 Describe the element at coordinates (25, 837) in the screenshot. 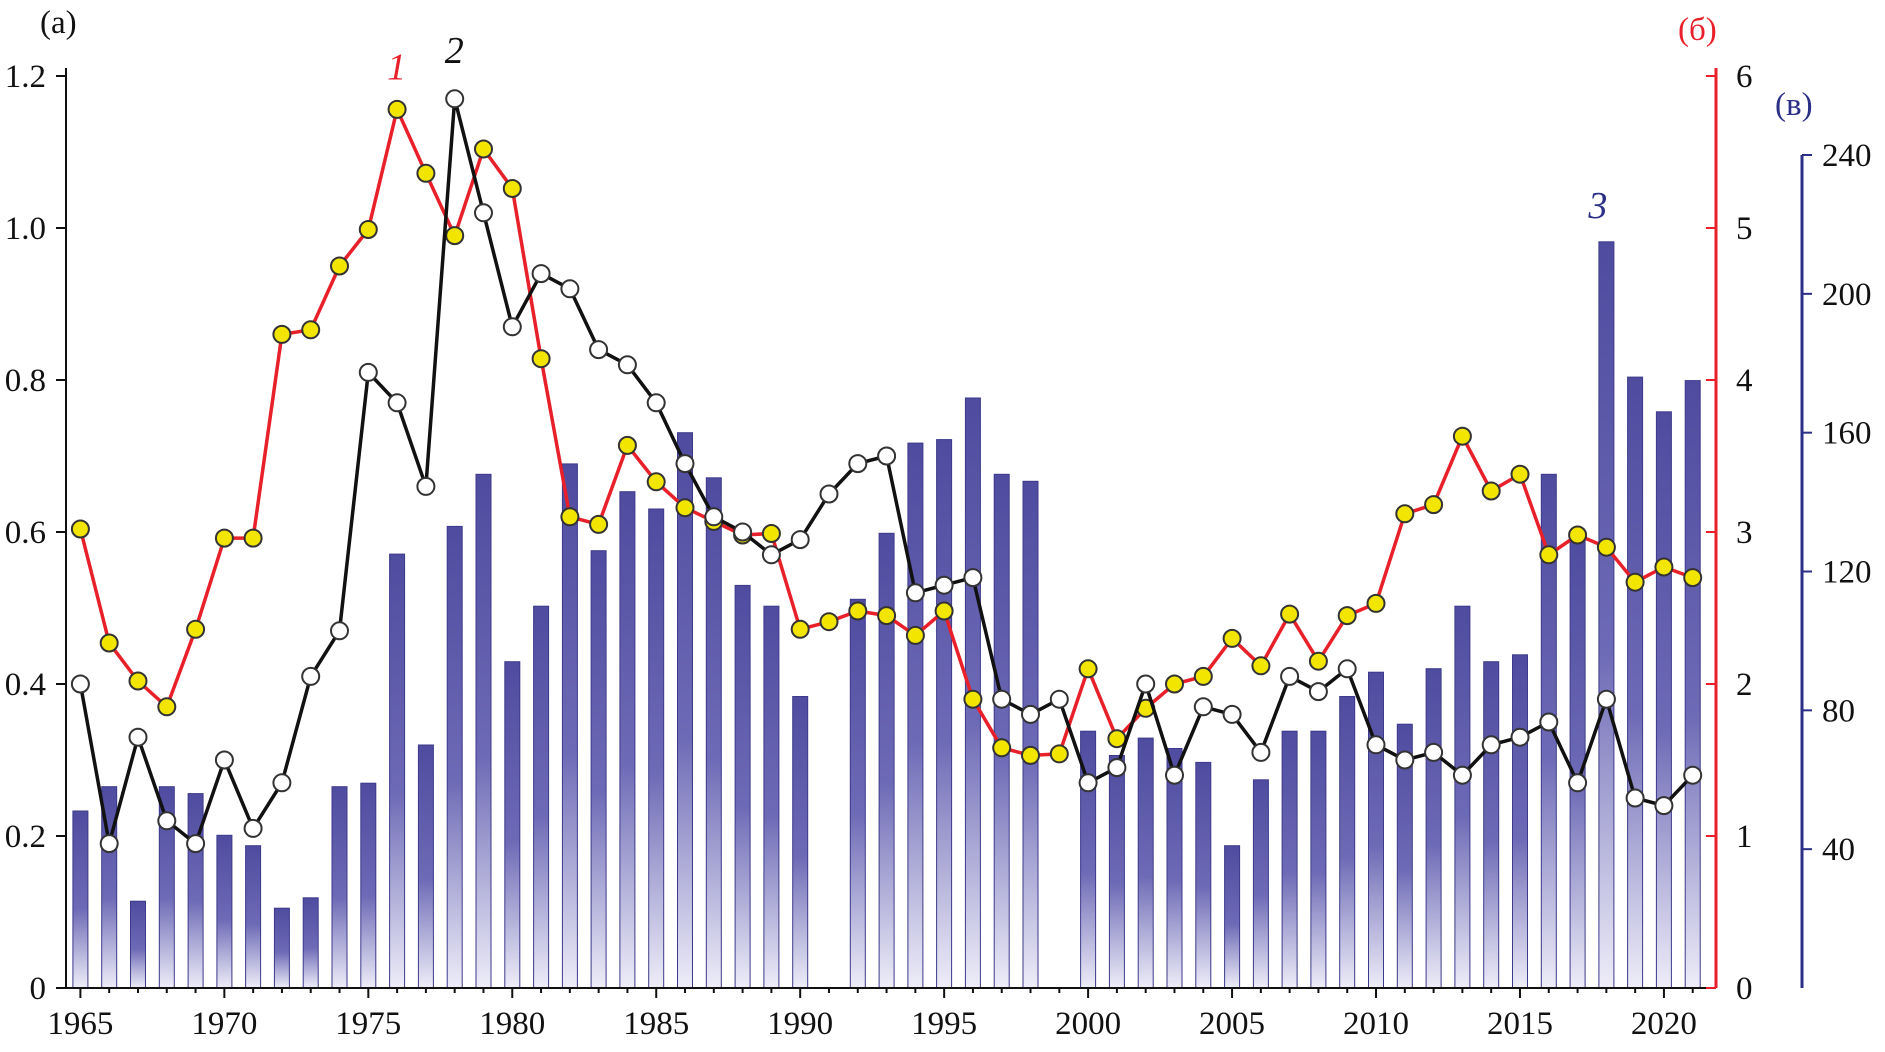

I see `left-axis-tick-label: 0.2` at that location.